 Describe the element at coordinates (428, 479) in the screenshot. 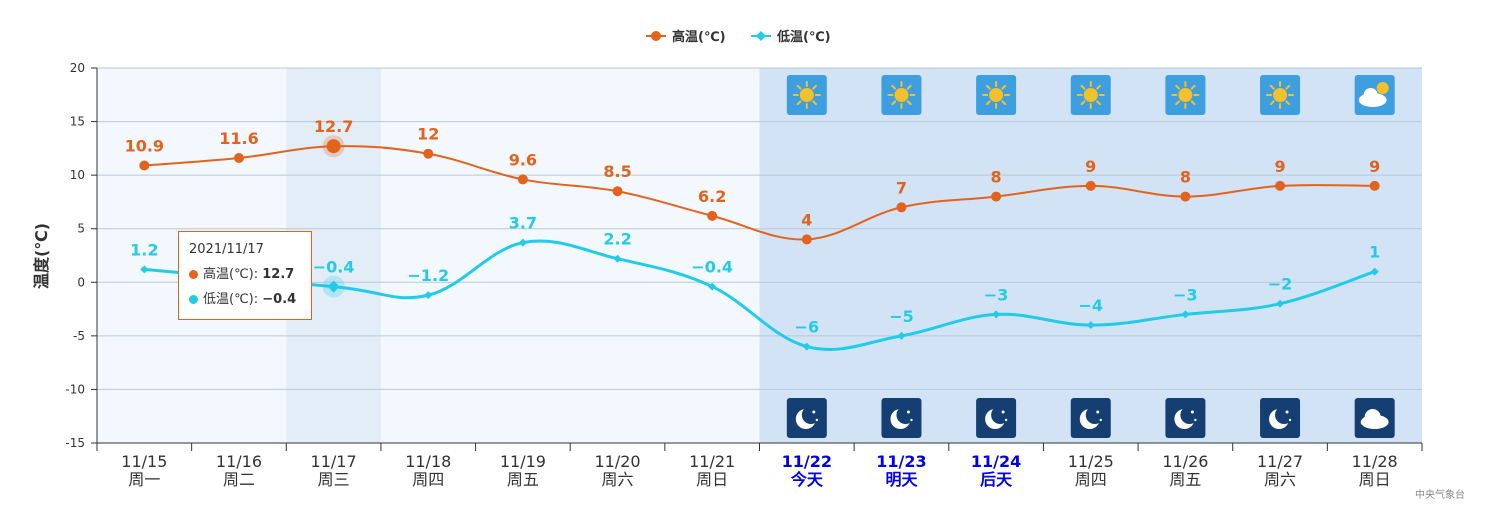

I see `x-tick-day: 周四` at that location.